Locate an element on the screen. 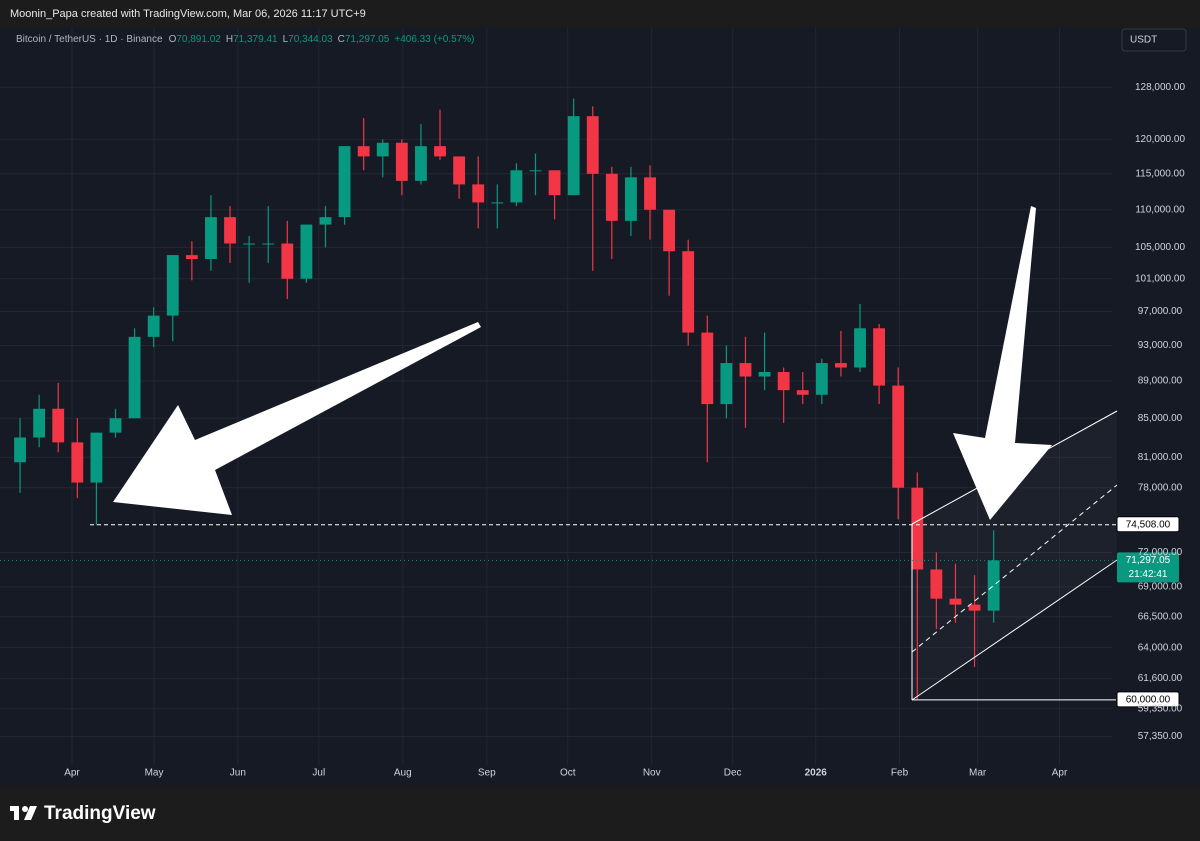 The width and height of the screenshot is (1200, 841). x-tick-label: May is located at coordinates (154, 773).